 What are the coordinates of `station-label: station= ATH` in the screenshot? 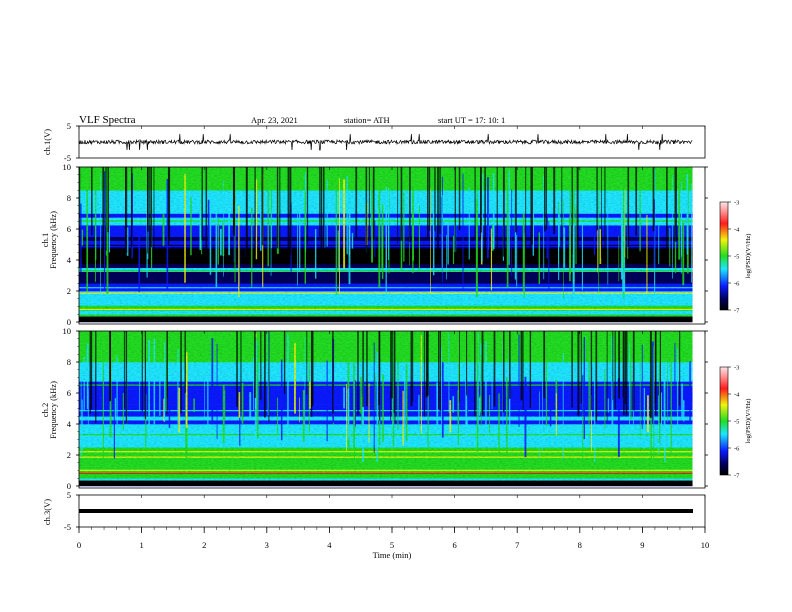 It's located at (367, 120).